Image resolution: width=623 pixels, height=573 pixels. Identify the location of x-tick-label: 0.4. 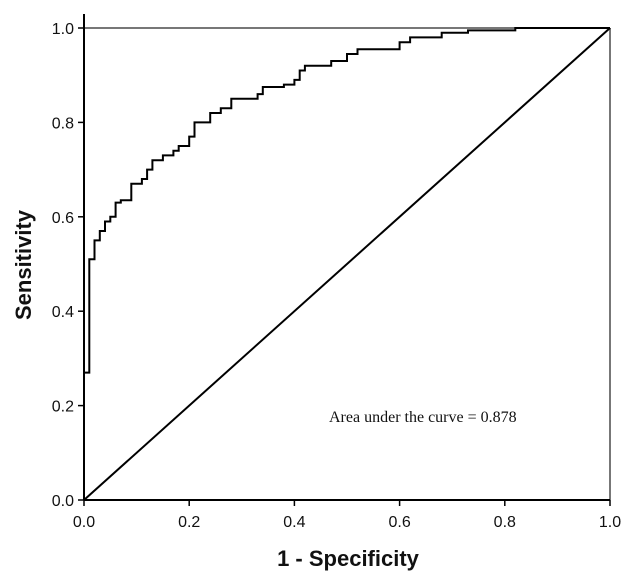
(294, 522).